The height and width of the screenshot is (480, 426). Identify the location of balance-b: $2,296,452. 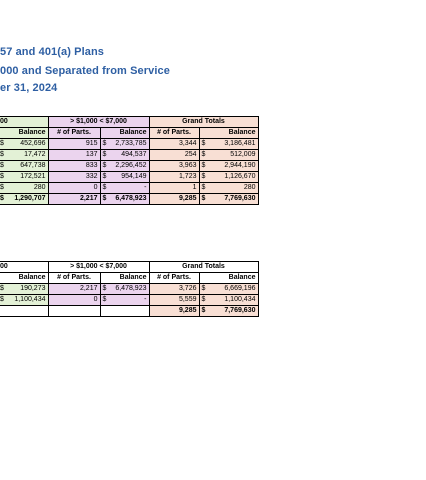
(124, 166).